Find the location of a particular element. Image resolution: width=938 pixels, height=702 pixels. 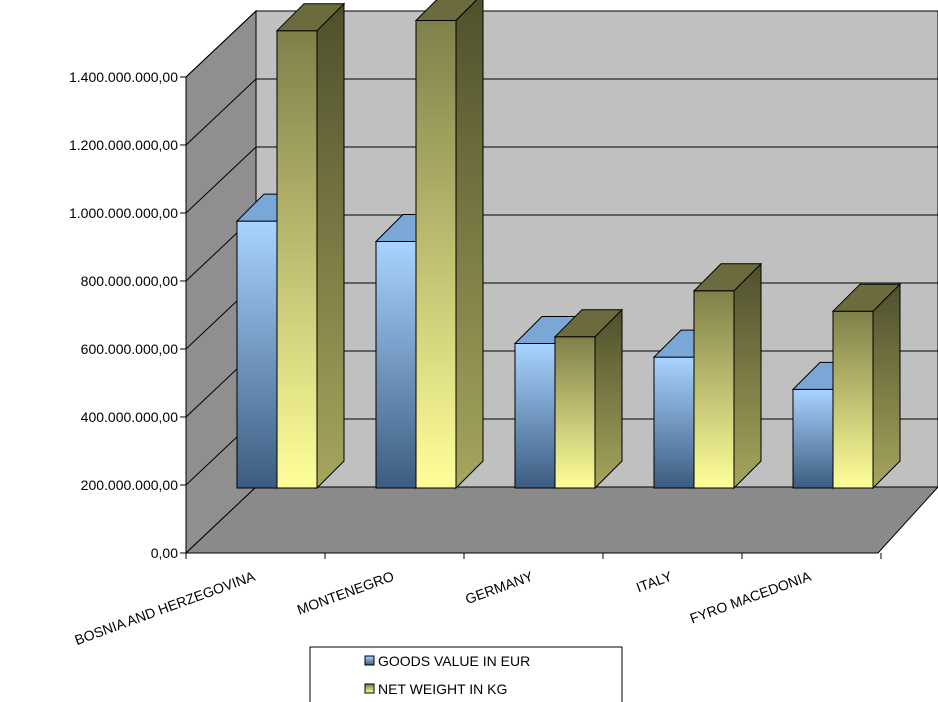

x-category-label: MONTENEGRO is located at coordinates (345, 593).